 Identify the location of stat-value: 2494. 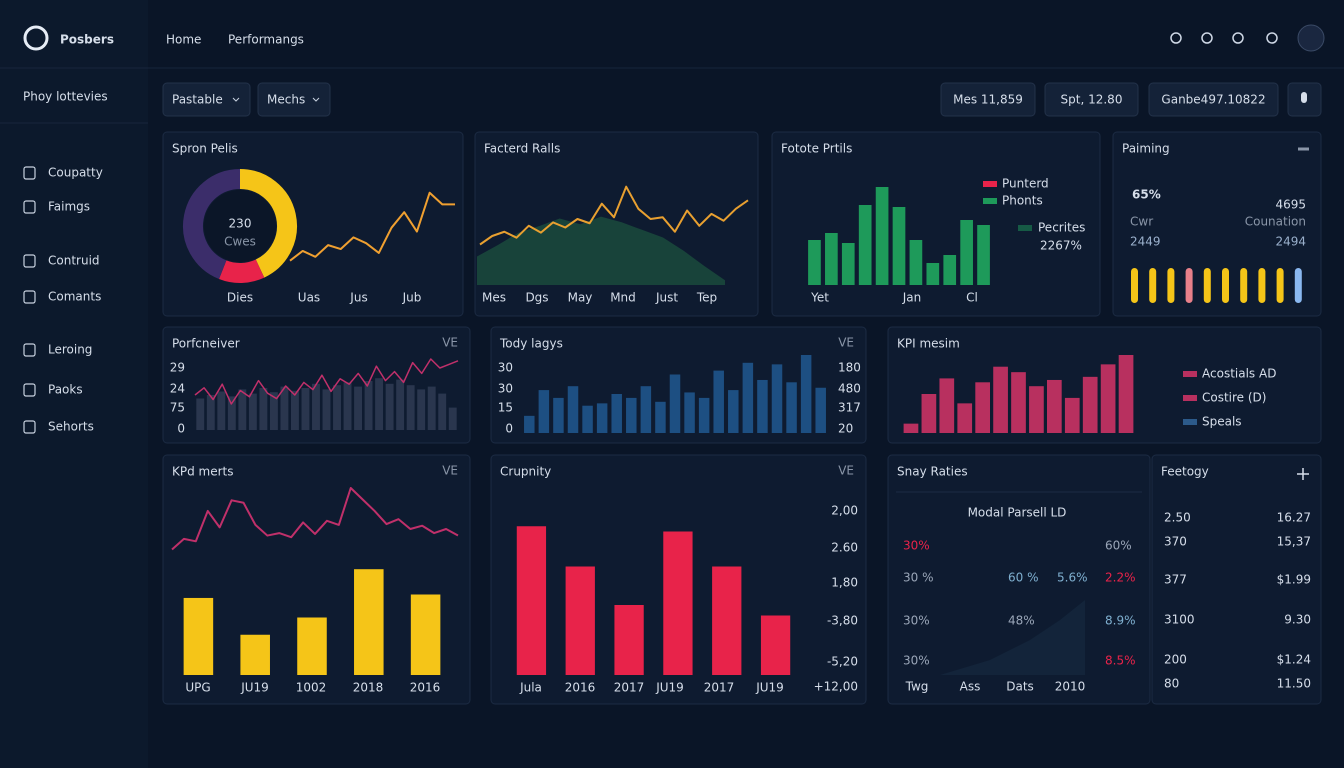
(1290, 242).